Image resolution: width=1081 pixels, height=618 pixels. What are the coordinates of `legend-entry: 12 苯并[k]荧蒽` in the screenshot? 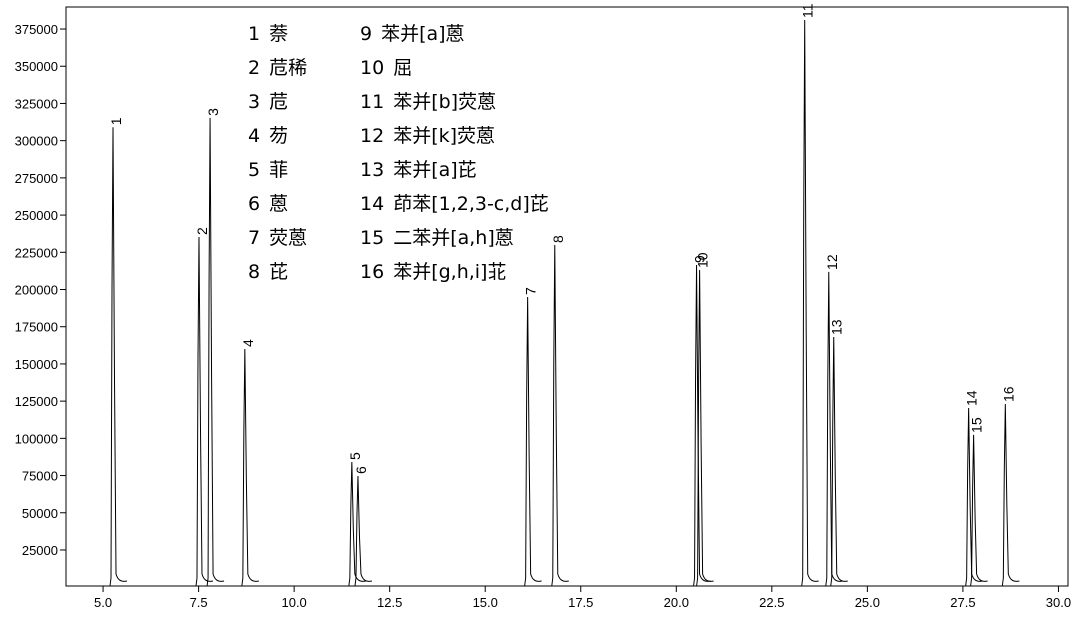 It's located at (427, 136).